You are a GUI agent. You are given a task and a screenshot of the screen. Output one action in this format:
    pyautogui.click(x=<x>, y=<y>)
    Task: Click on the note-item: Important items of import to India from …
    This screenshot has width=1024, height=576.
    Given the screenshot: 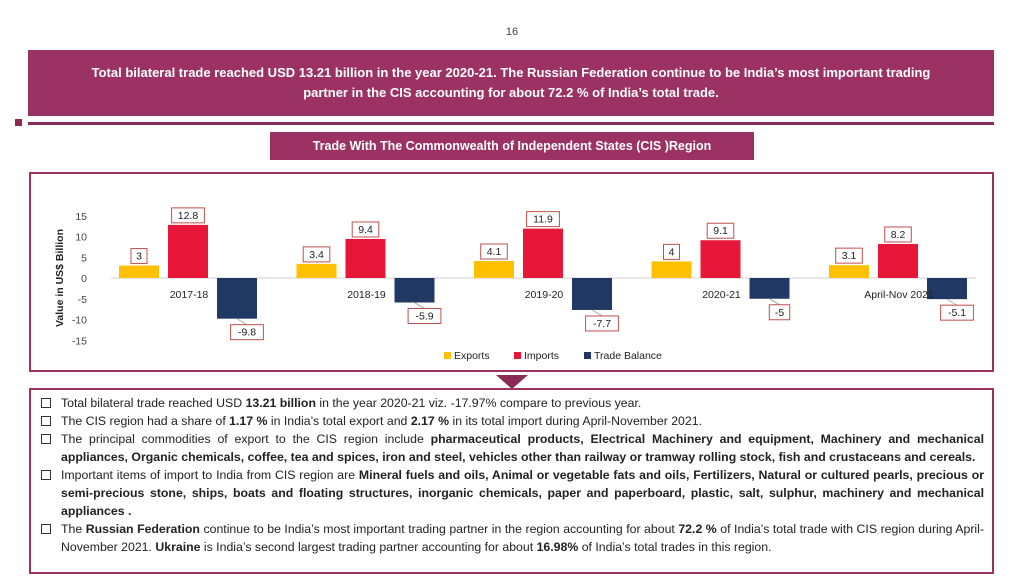 What is the action you would take?
    pyautogui.click(x=511, y=493)
    